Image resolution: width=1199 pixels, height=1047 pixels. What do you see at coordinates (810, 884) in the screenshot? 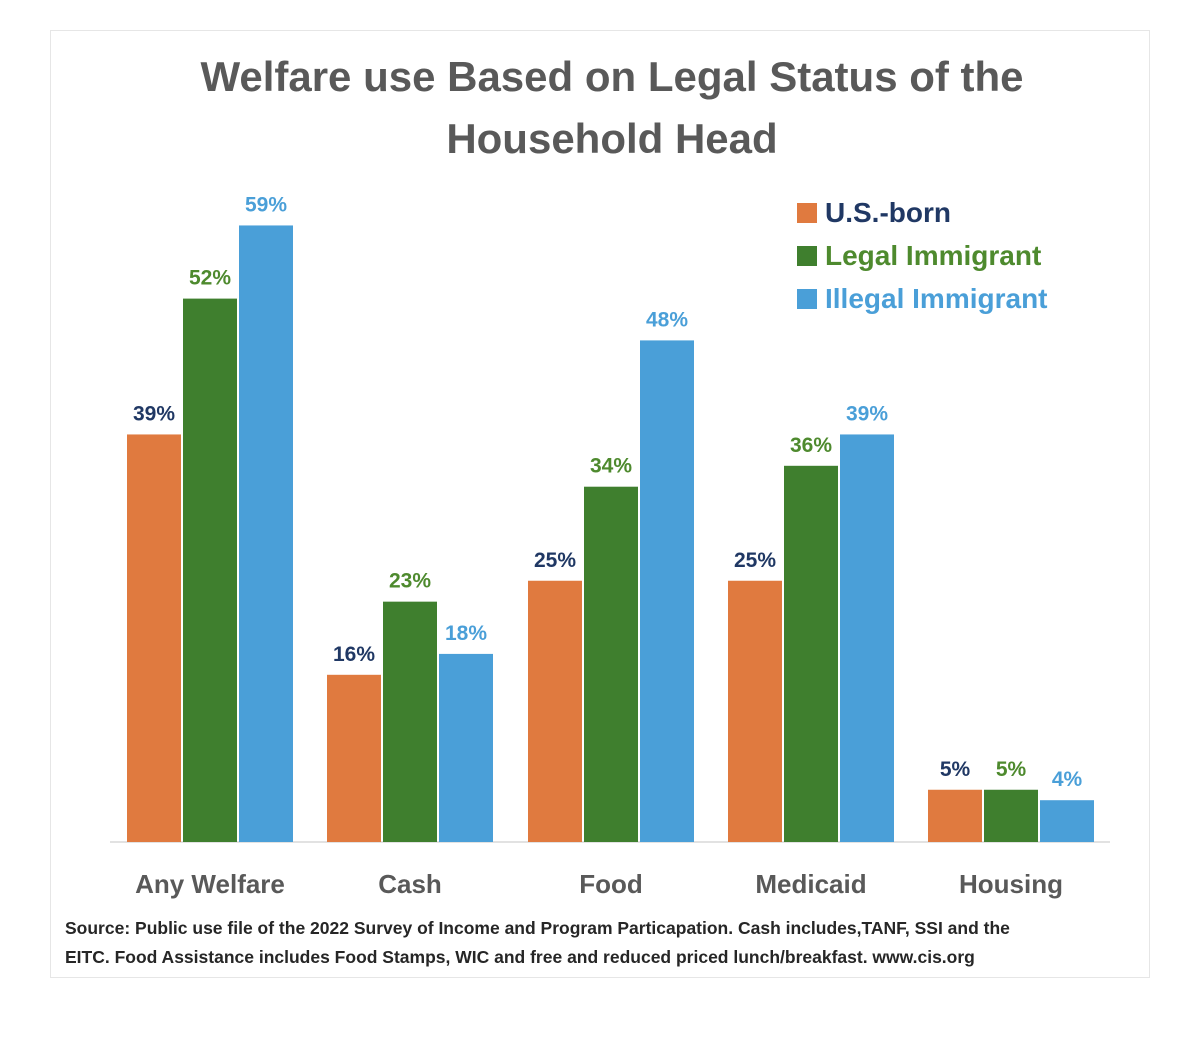
I see `category-label: Medicaid` at bounding box center [810, 884].